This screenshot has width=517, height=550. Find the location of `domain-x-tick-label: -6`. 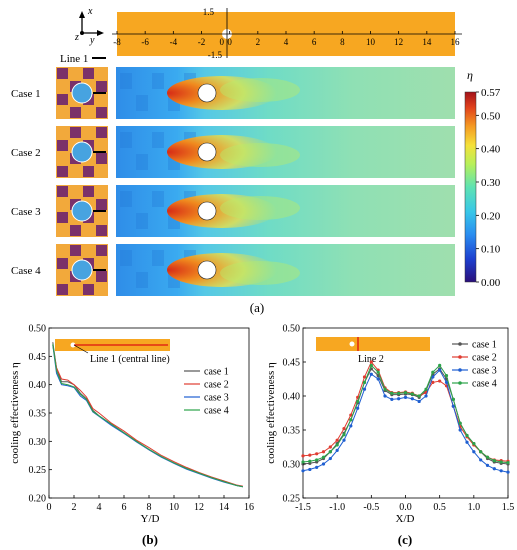

domain-x-tick-label: -6 is located at coordinates (145, 42).